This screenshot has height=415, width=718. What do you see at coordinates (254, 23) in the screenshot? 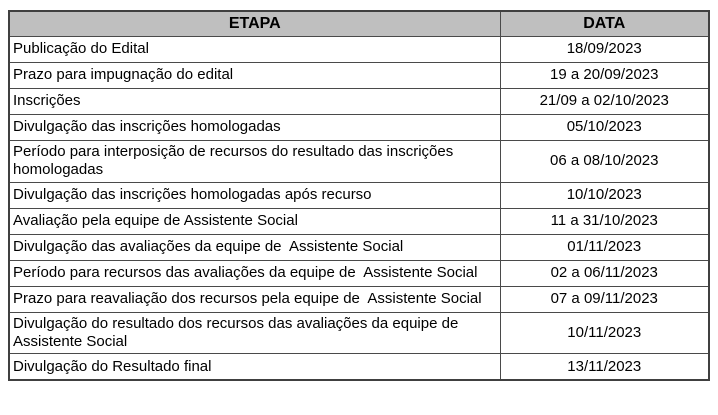
I see `table-header-etapa: ETAPA` at bounding box center [254, 23].